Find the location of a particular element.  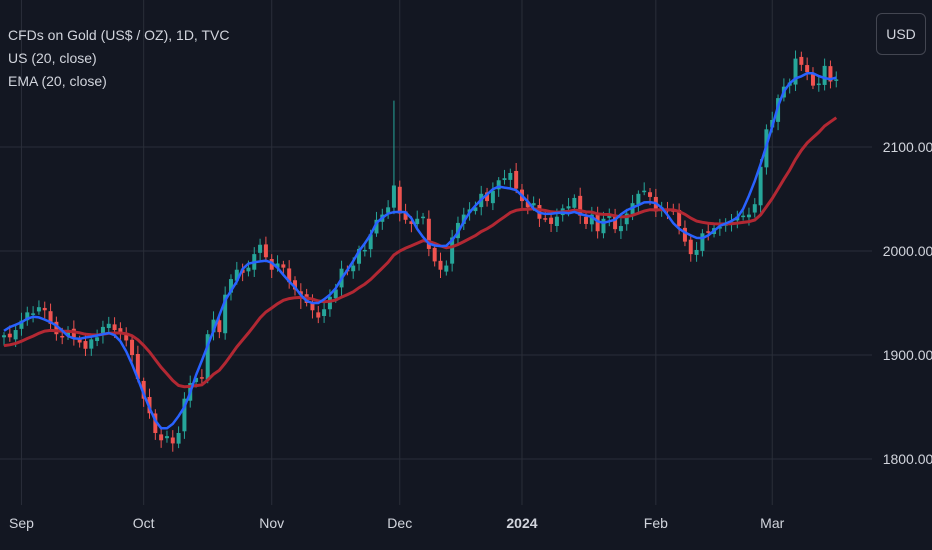

indicator-ema-label: EMA (20, close) is located at coordinates (57, 81).